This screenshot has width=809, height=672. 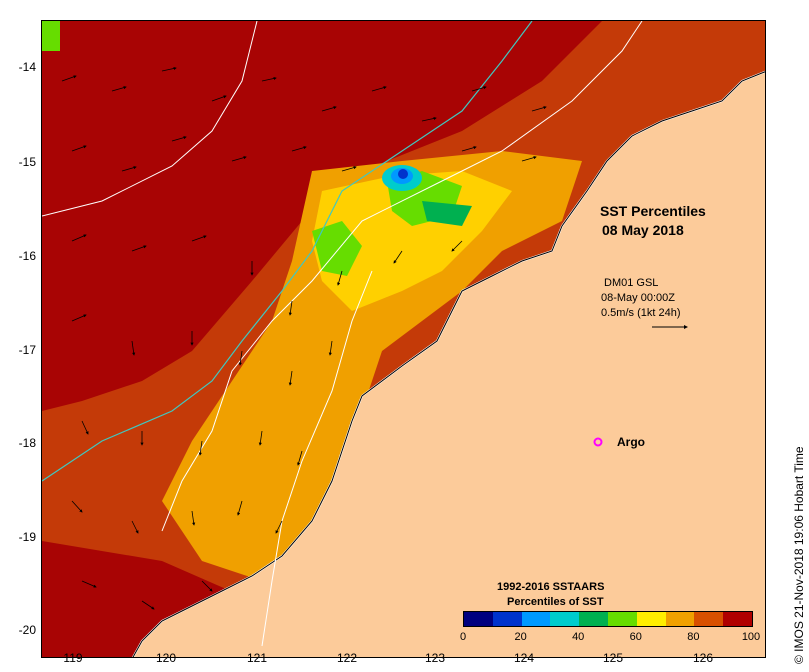 I want to click on y-tick-label: -20, so click(x=27, y=630).